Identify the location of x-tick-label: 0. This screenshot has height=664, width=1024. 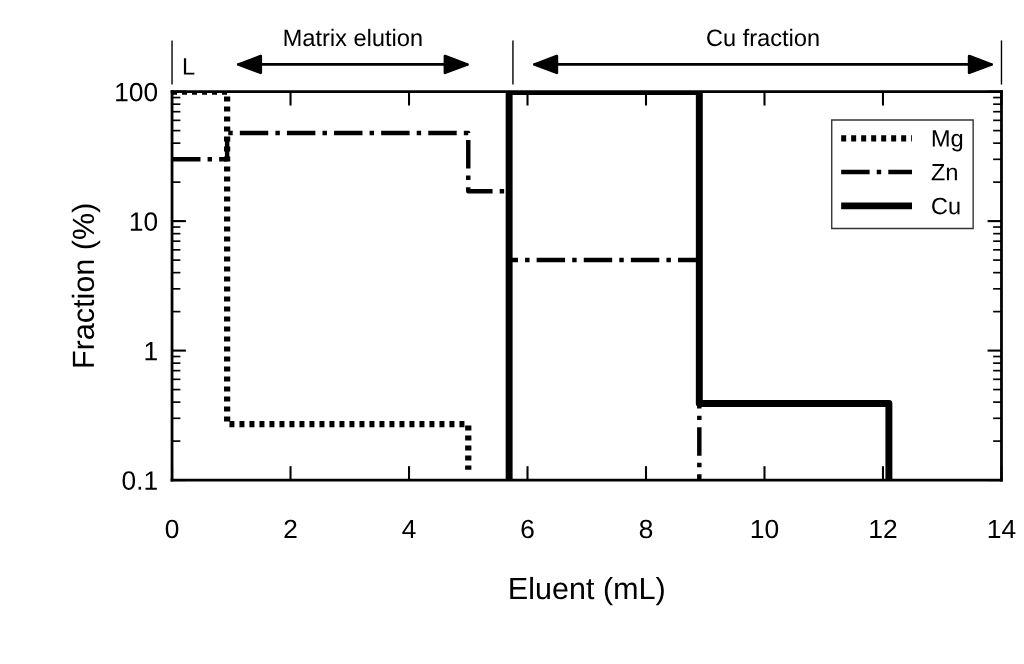
(172, 529).